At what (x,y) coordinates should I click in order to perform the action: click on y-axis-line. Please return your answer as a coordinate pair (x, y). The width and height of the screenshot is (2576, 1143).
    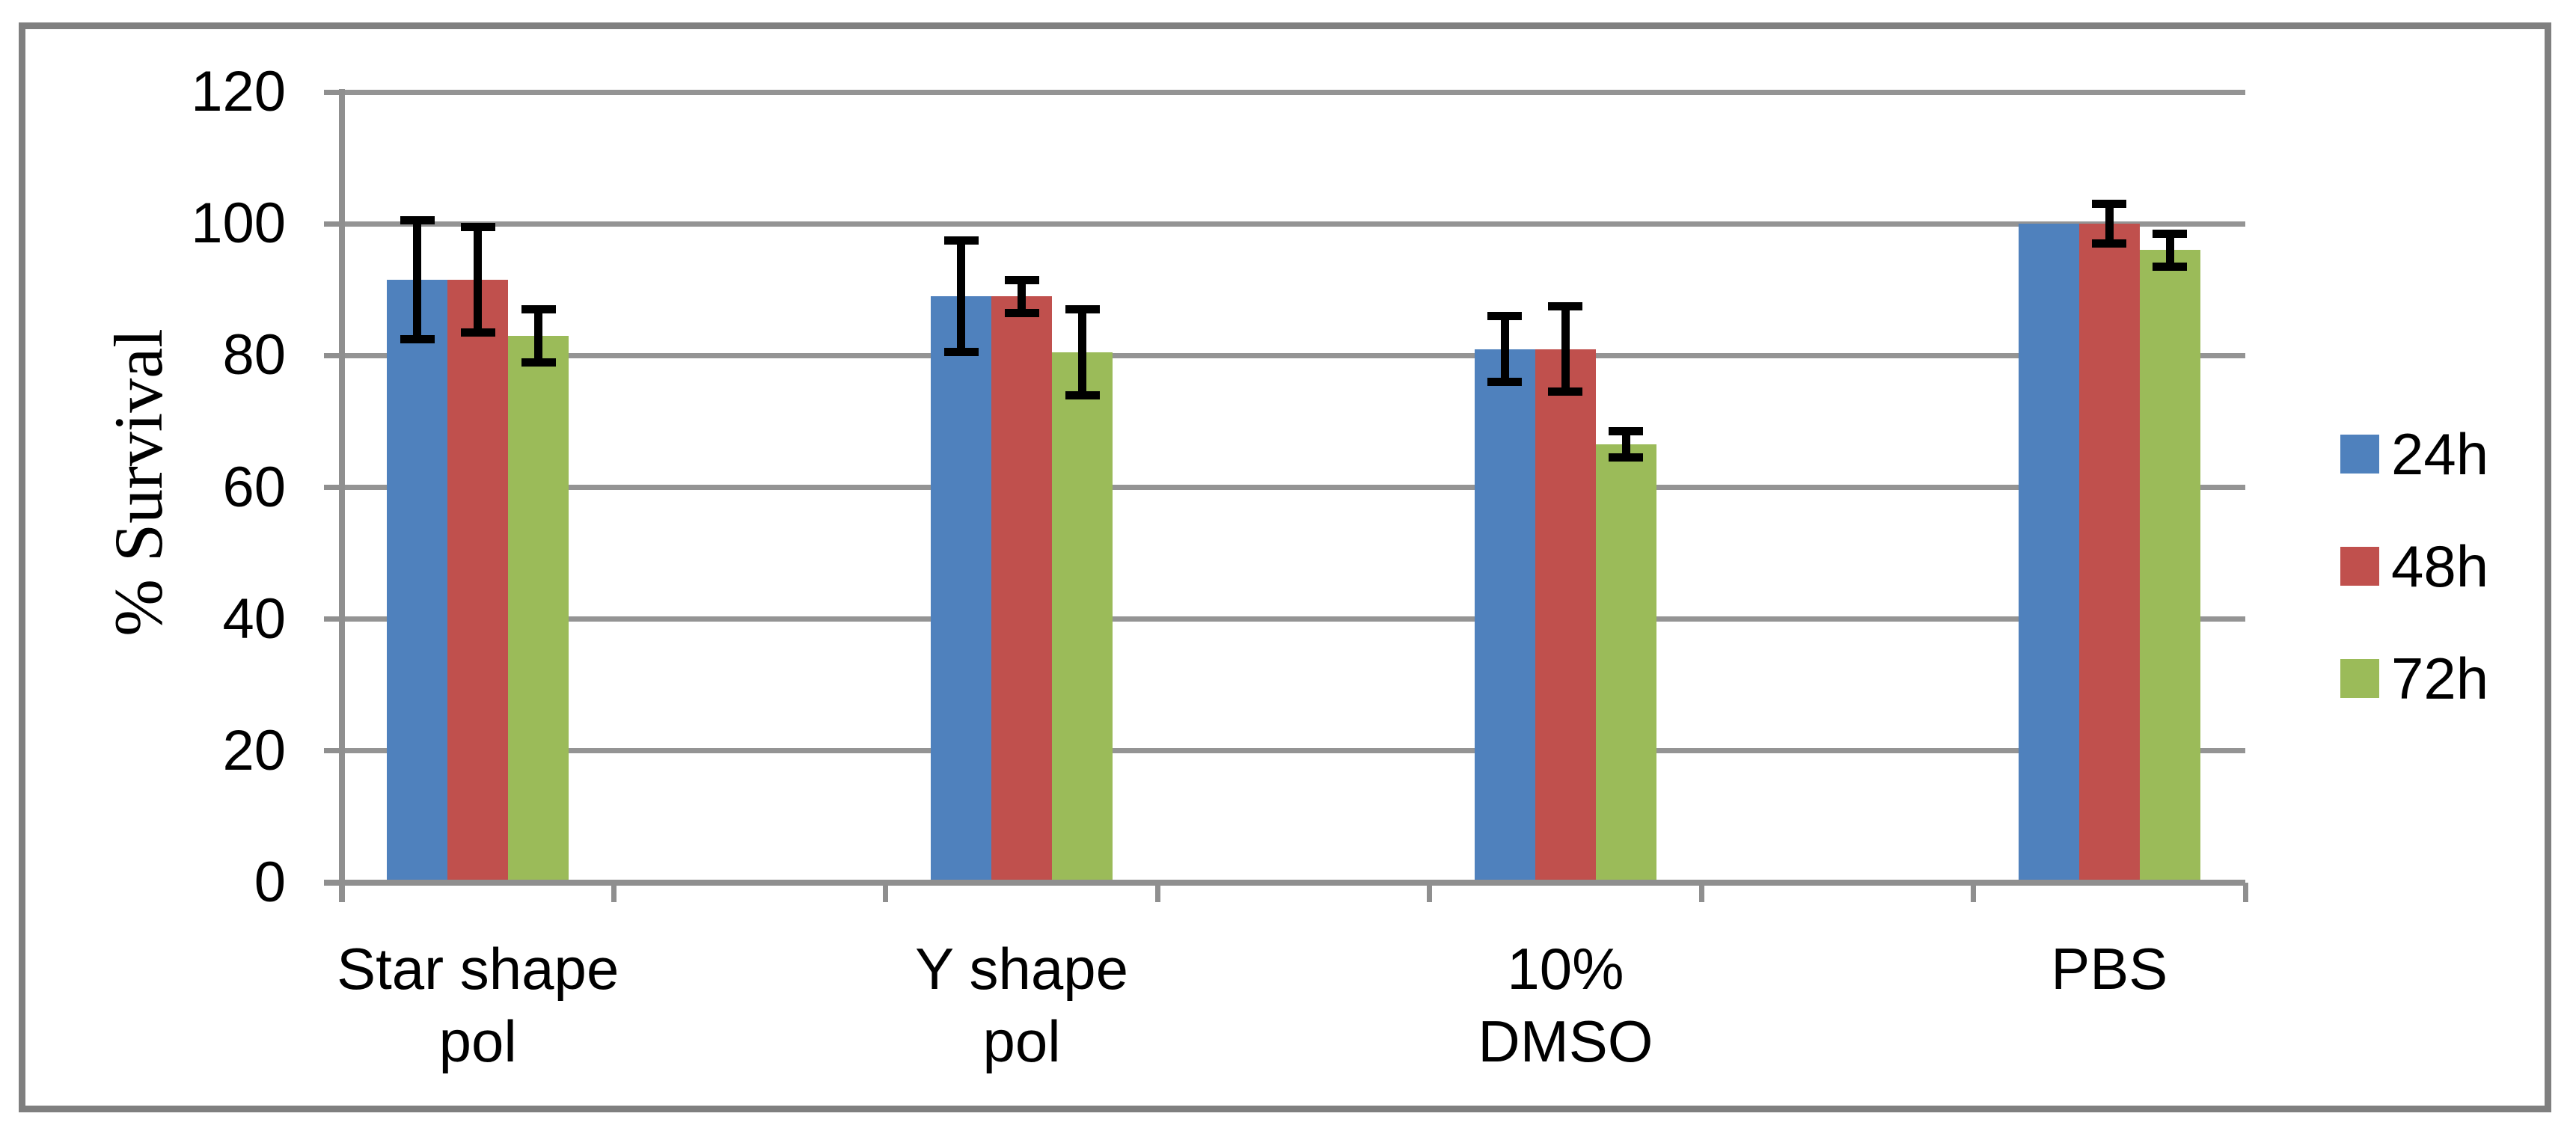
    Looking at the image, I should click on (342, 496).